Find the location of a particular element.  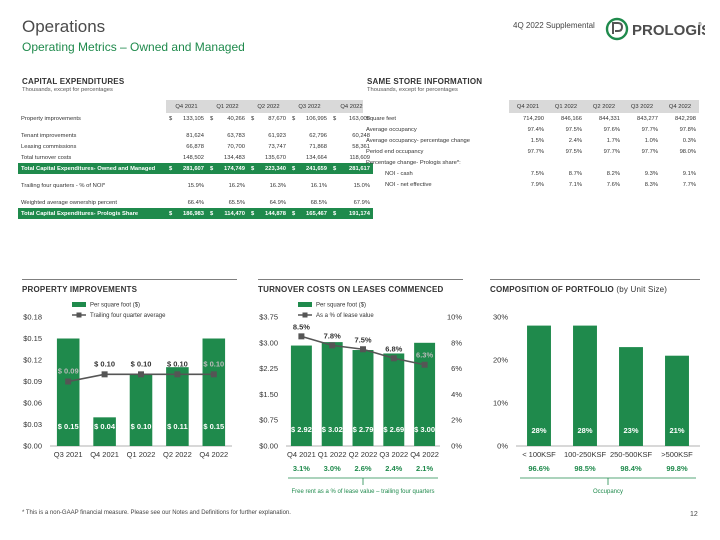

property-chart-title: PROPERTY IMPROVEMENTS is located at coordinates (80, 289).